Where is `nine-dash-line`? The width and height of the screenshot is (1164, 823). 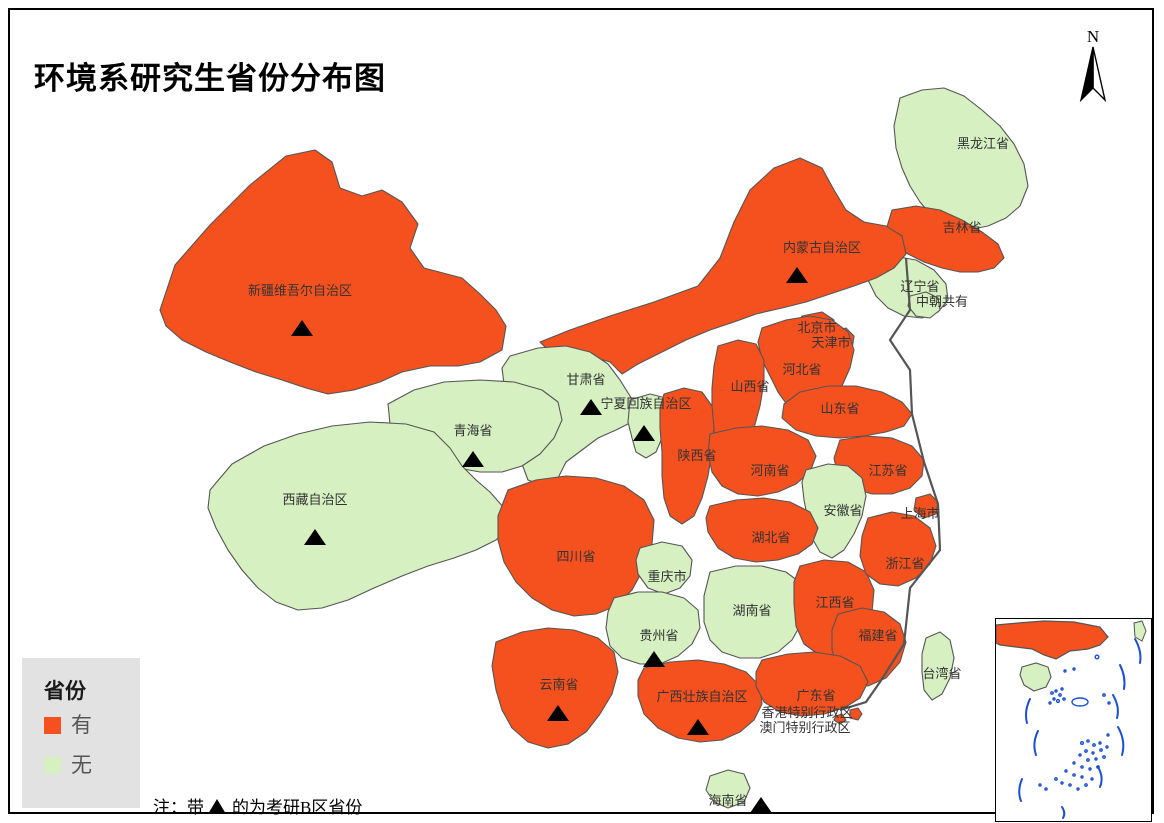 nine-dash-line is located at coordinates (1080, 728).